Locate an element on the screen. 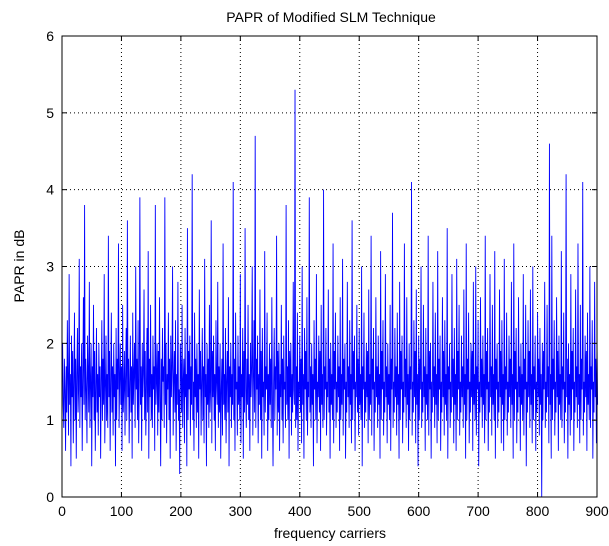 The image size is (609, 546). x-tick-label: 800 is located at coordinates (538, 511).